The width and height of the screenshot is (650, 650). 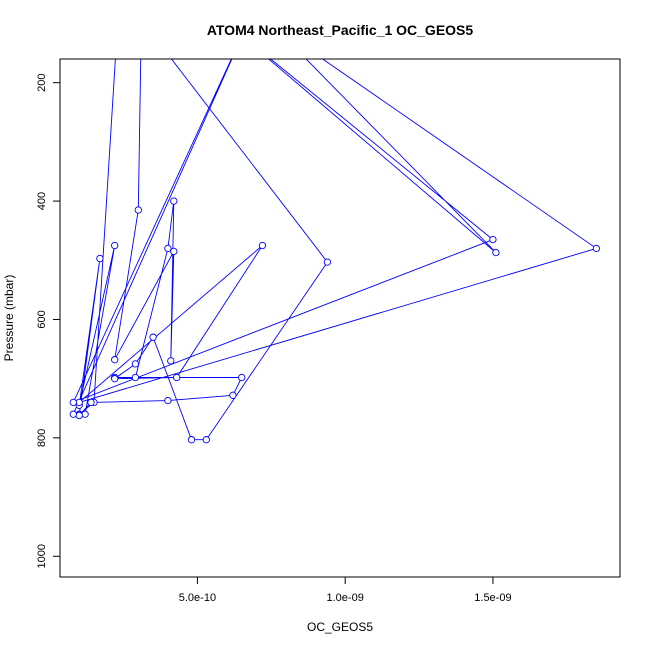 What do you see at coordinates (492, 598) in the screenshot?
I see `x-tick-label: 1.5e-09` at bounding box center [492, 598].